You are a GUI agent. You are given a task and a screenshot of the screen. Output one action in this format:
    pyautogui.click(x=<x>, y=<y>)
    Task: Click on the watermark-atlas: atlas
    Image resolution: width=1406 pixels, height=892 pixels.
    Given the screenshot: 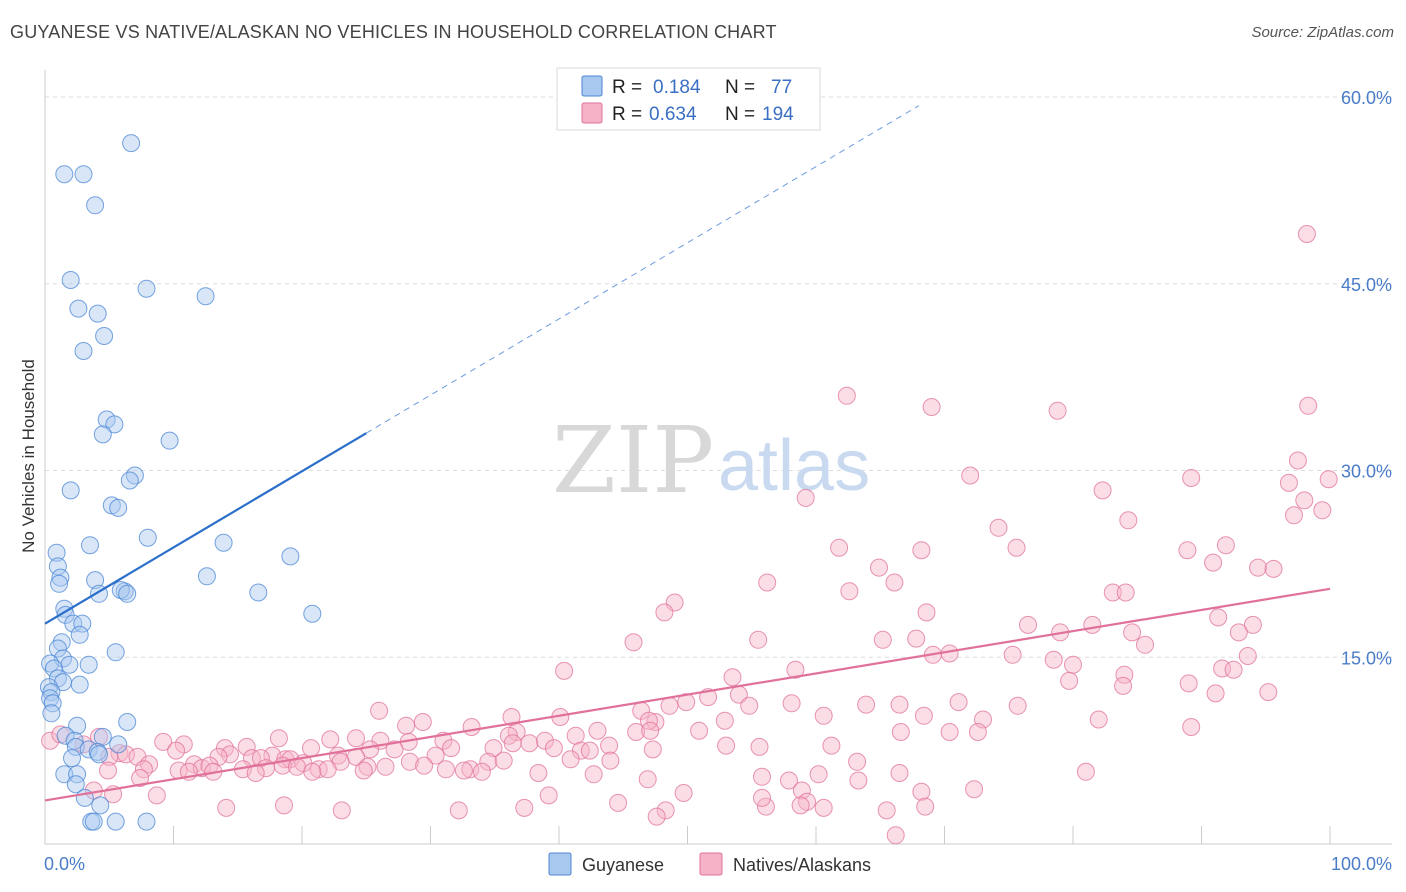 What is the action you would take?
    pyautogui.click(x=794, y=466)
    